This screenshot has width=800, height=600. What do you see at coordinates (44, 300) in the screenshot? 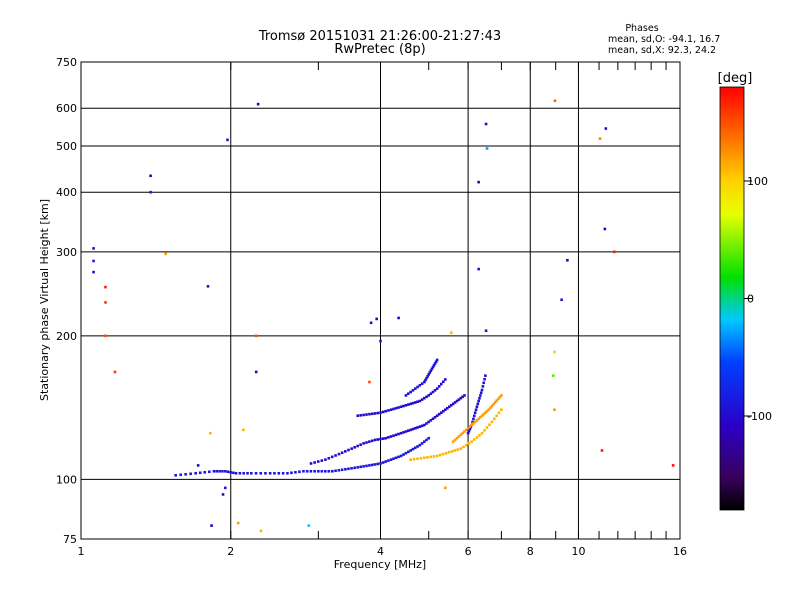
I see `y-axis-label: Stationary phase Virtual Height [km]` at bounding box center [44, 300].